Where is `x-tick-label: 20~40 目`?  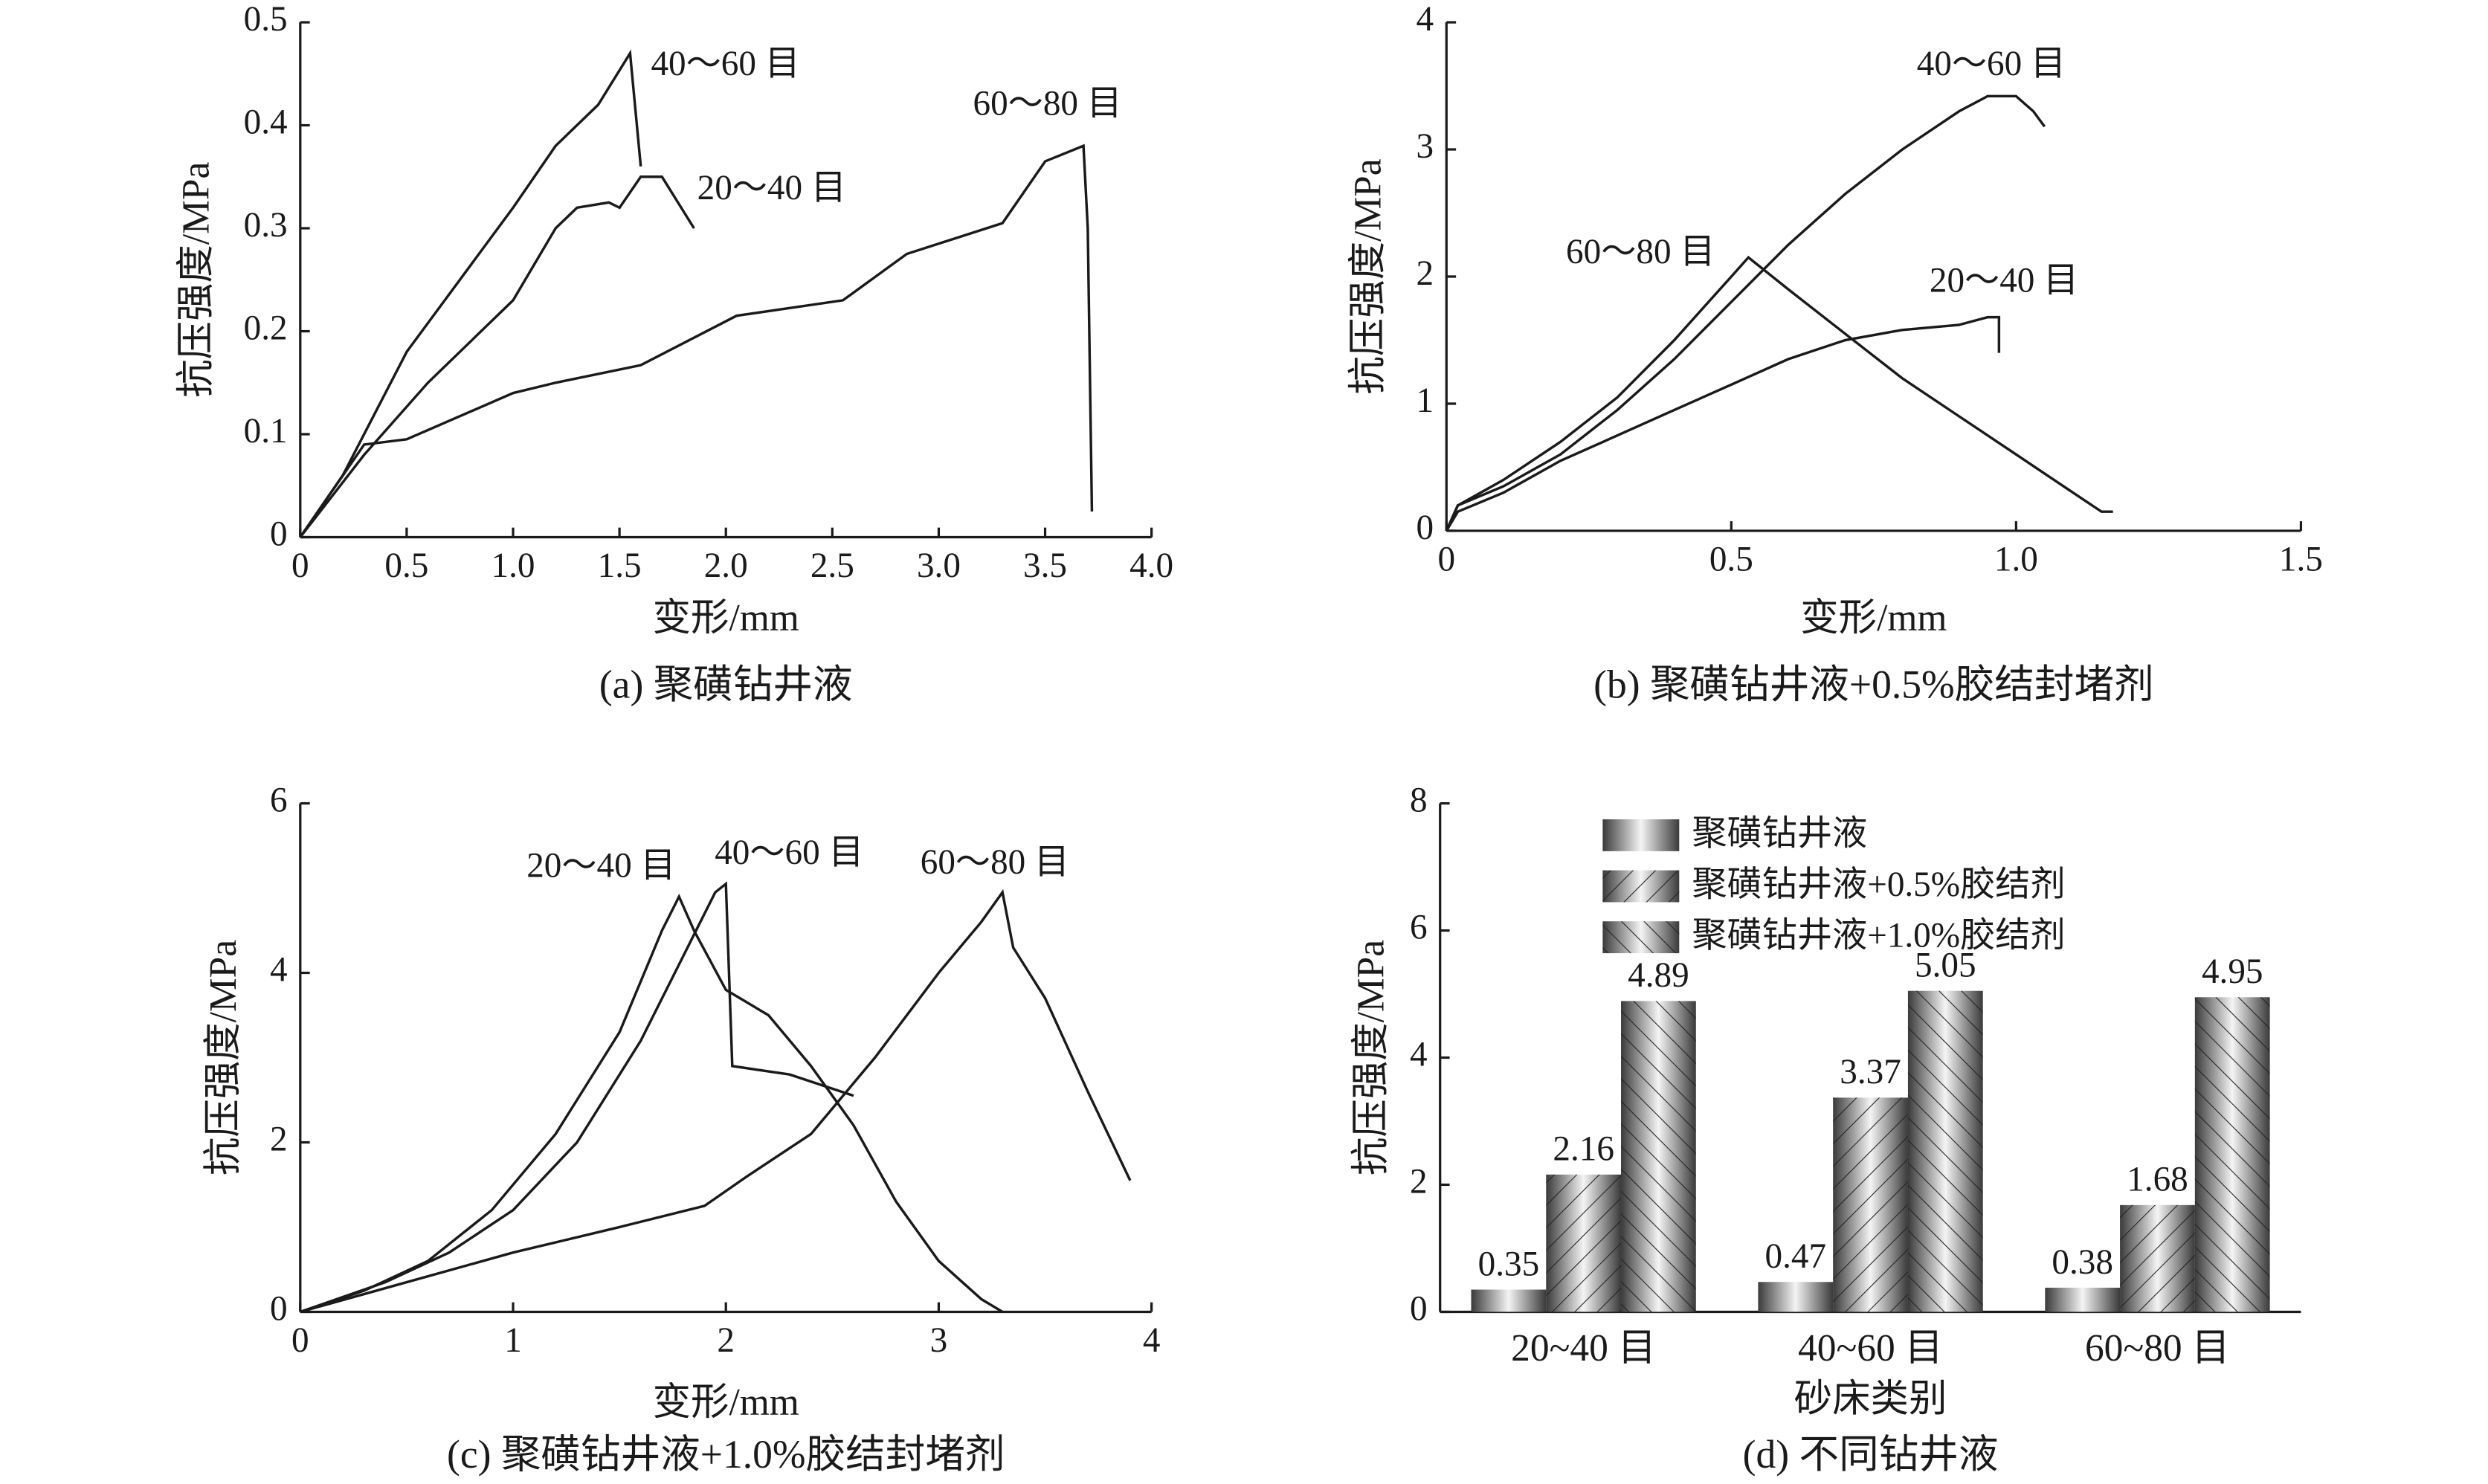
x-tick-label: 20~40 目 is located at coordinates (1583, 1348).